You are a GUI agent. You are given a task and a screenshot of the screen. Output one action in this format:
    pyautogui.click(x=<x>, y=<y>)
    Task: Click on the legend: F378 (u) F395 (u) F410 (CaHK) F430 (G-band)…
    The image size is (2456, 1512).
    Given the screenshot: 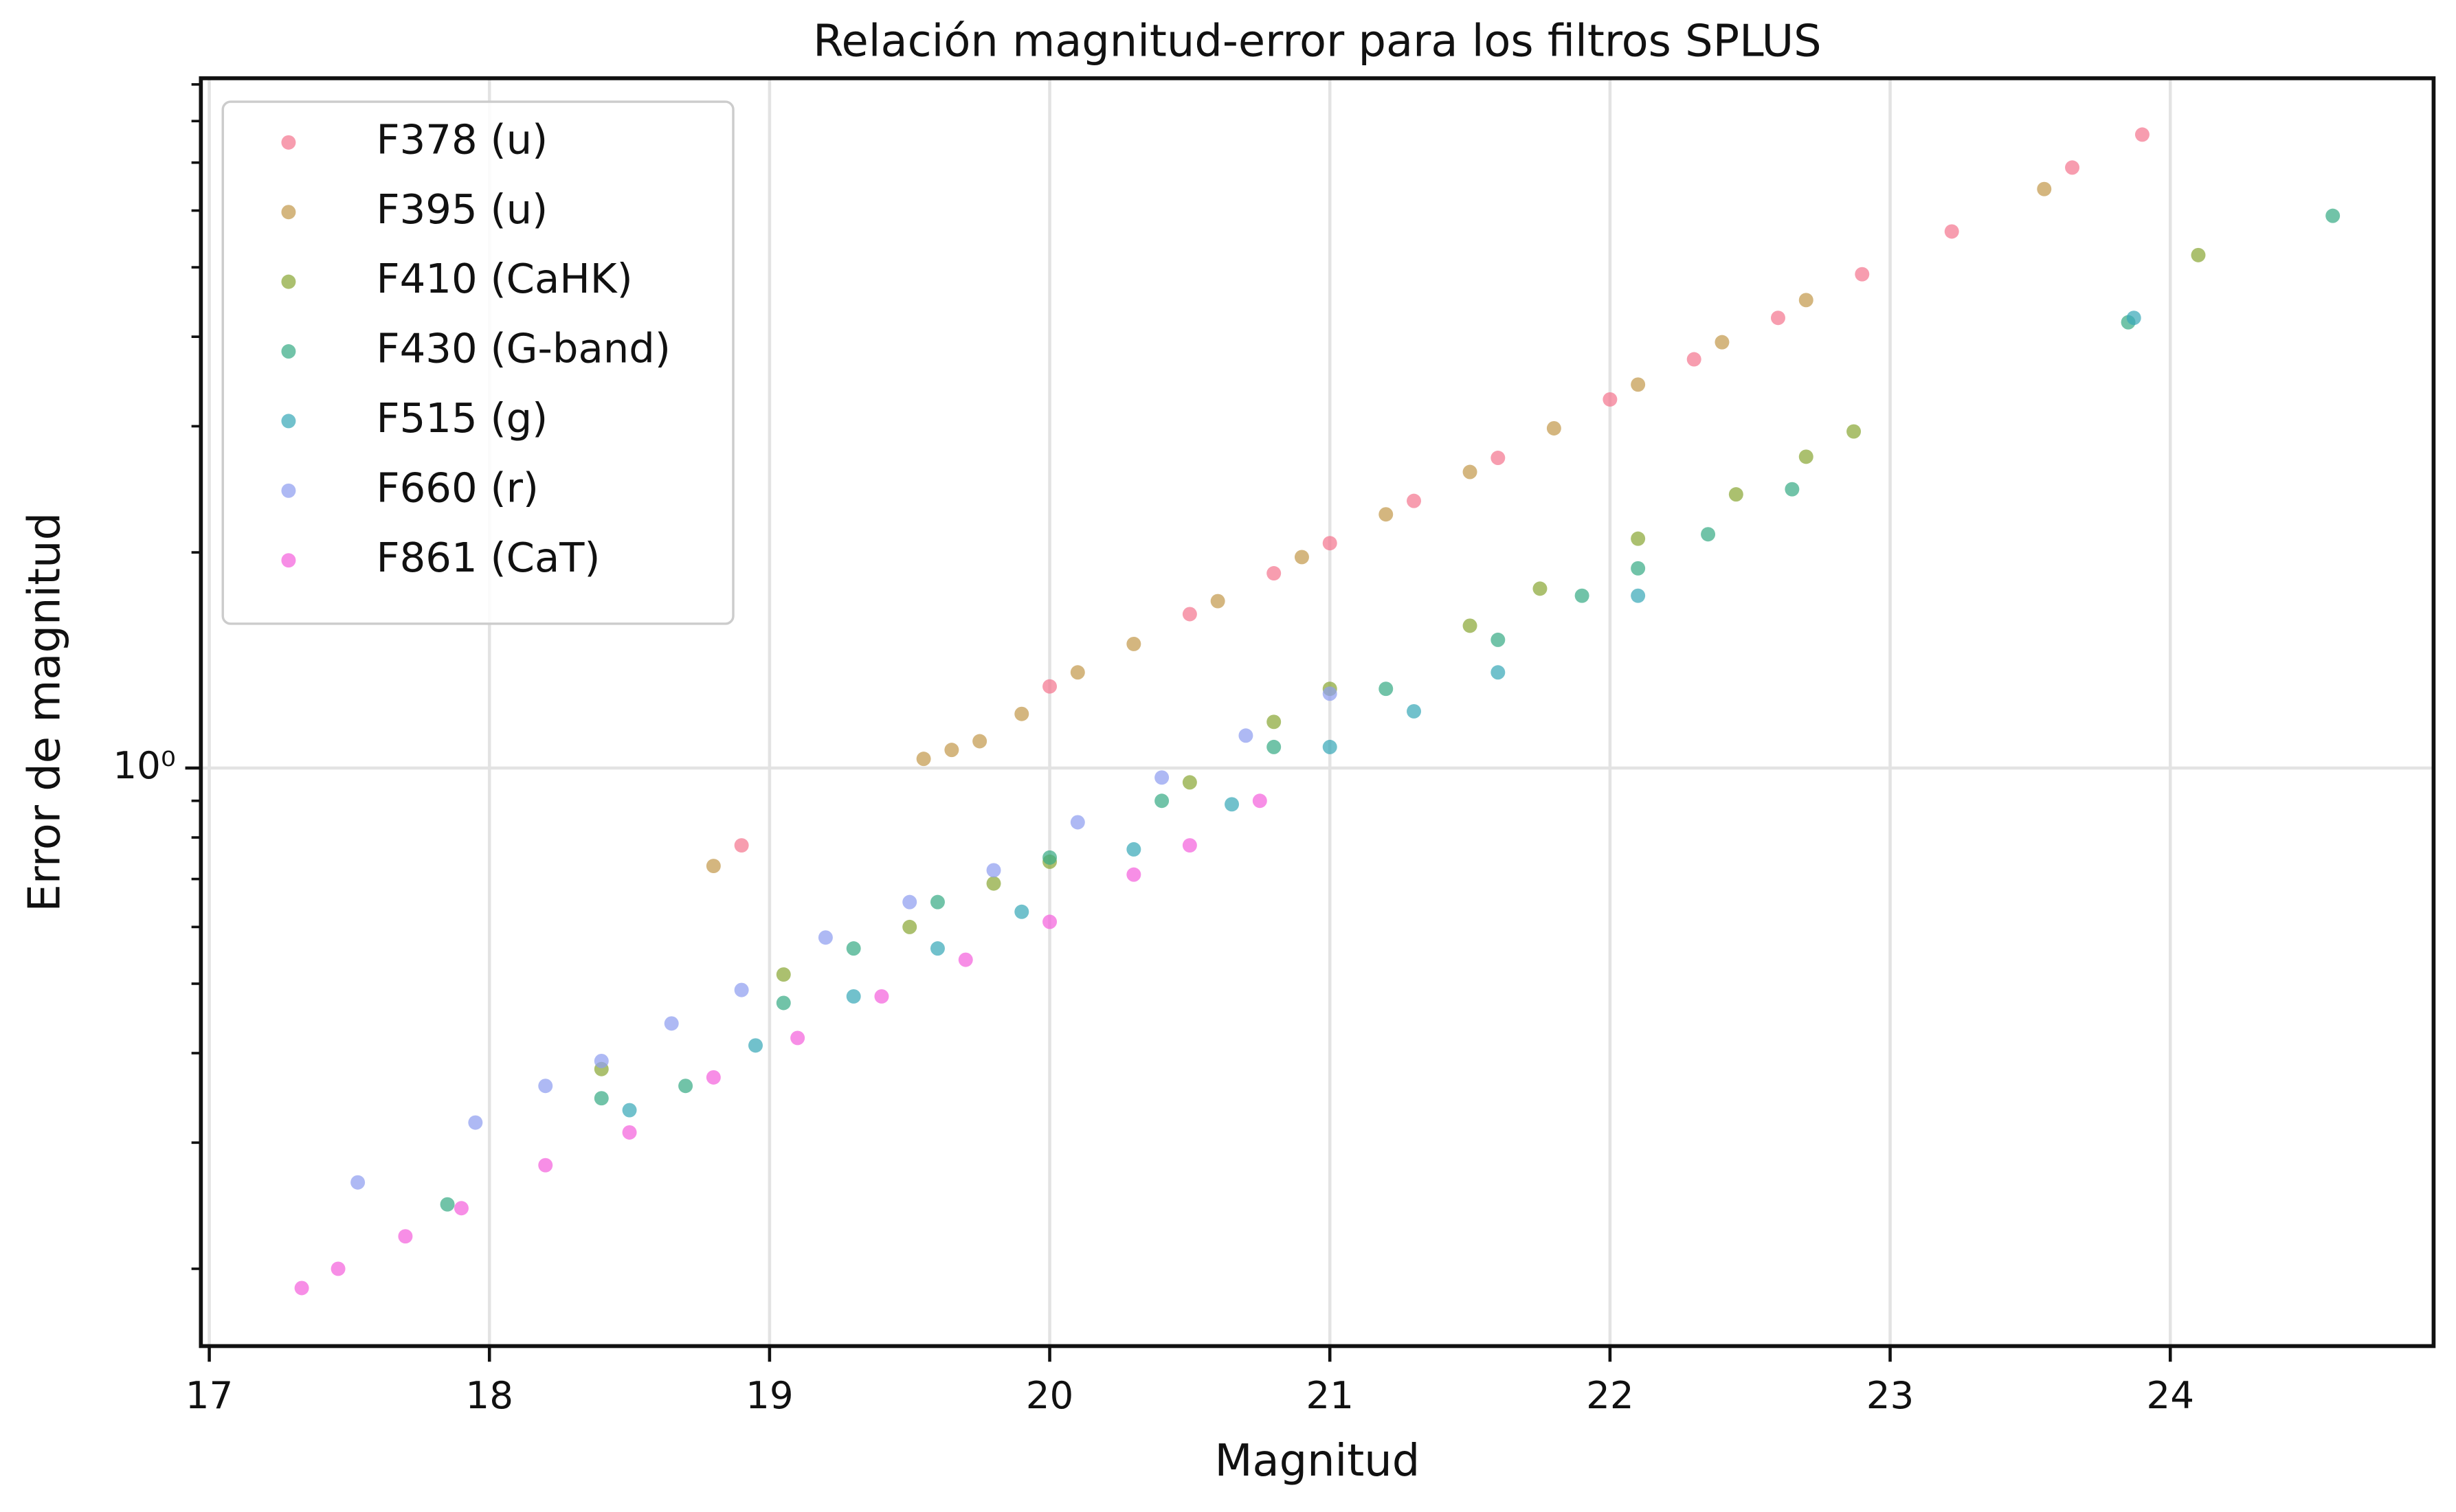 What is the action you would take?
    pyautogui.click(x=478, y=363)
    